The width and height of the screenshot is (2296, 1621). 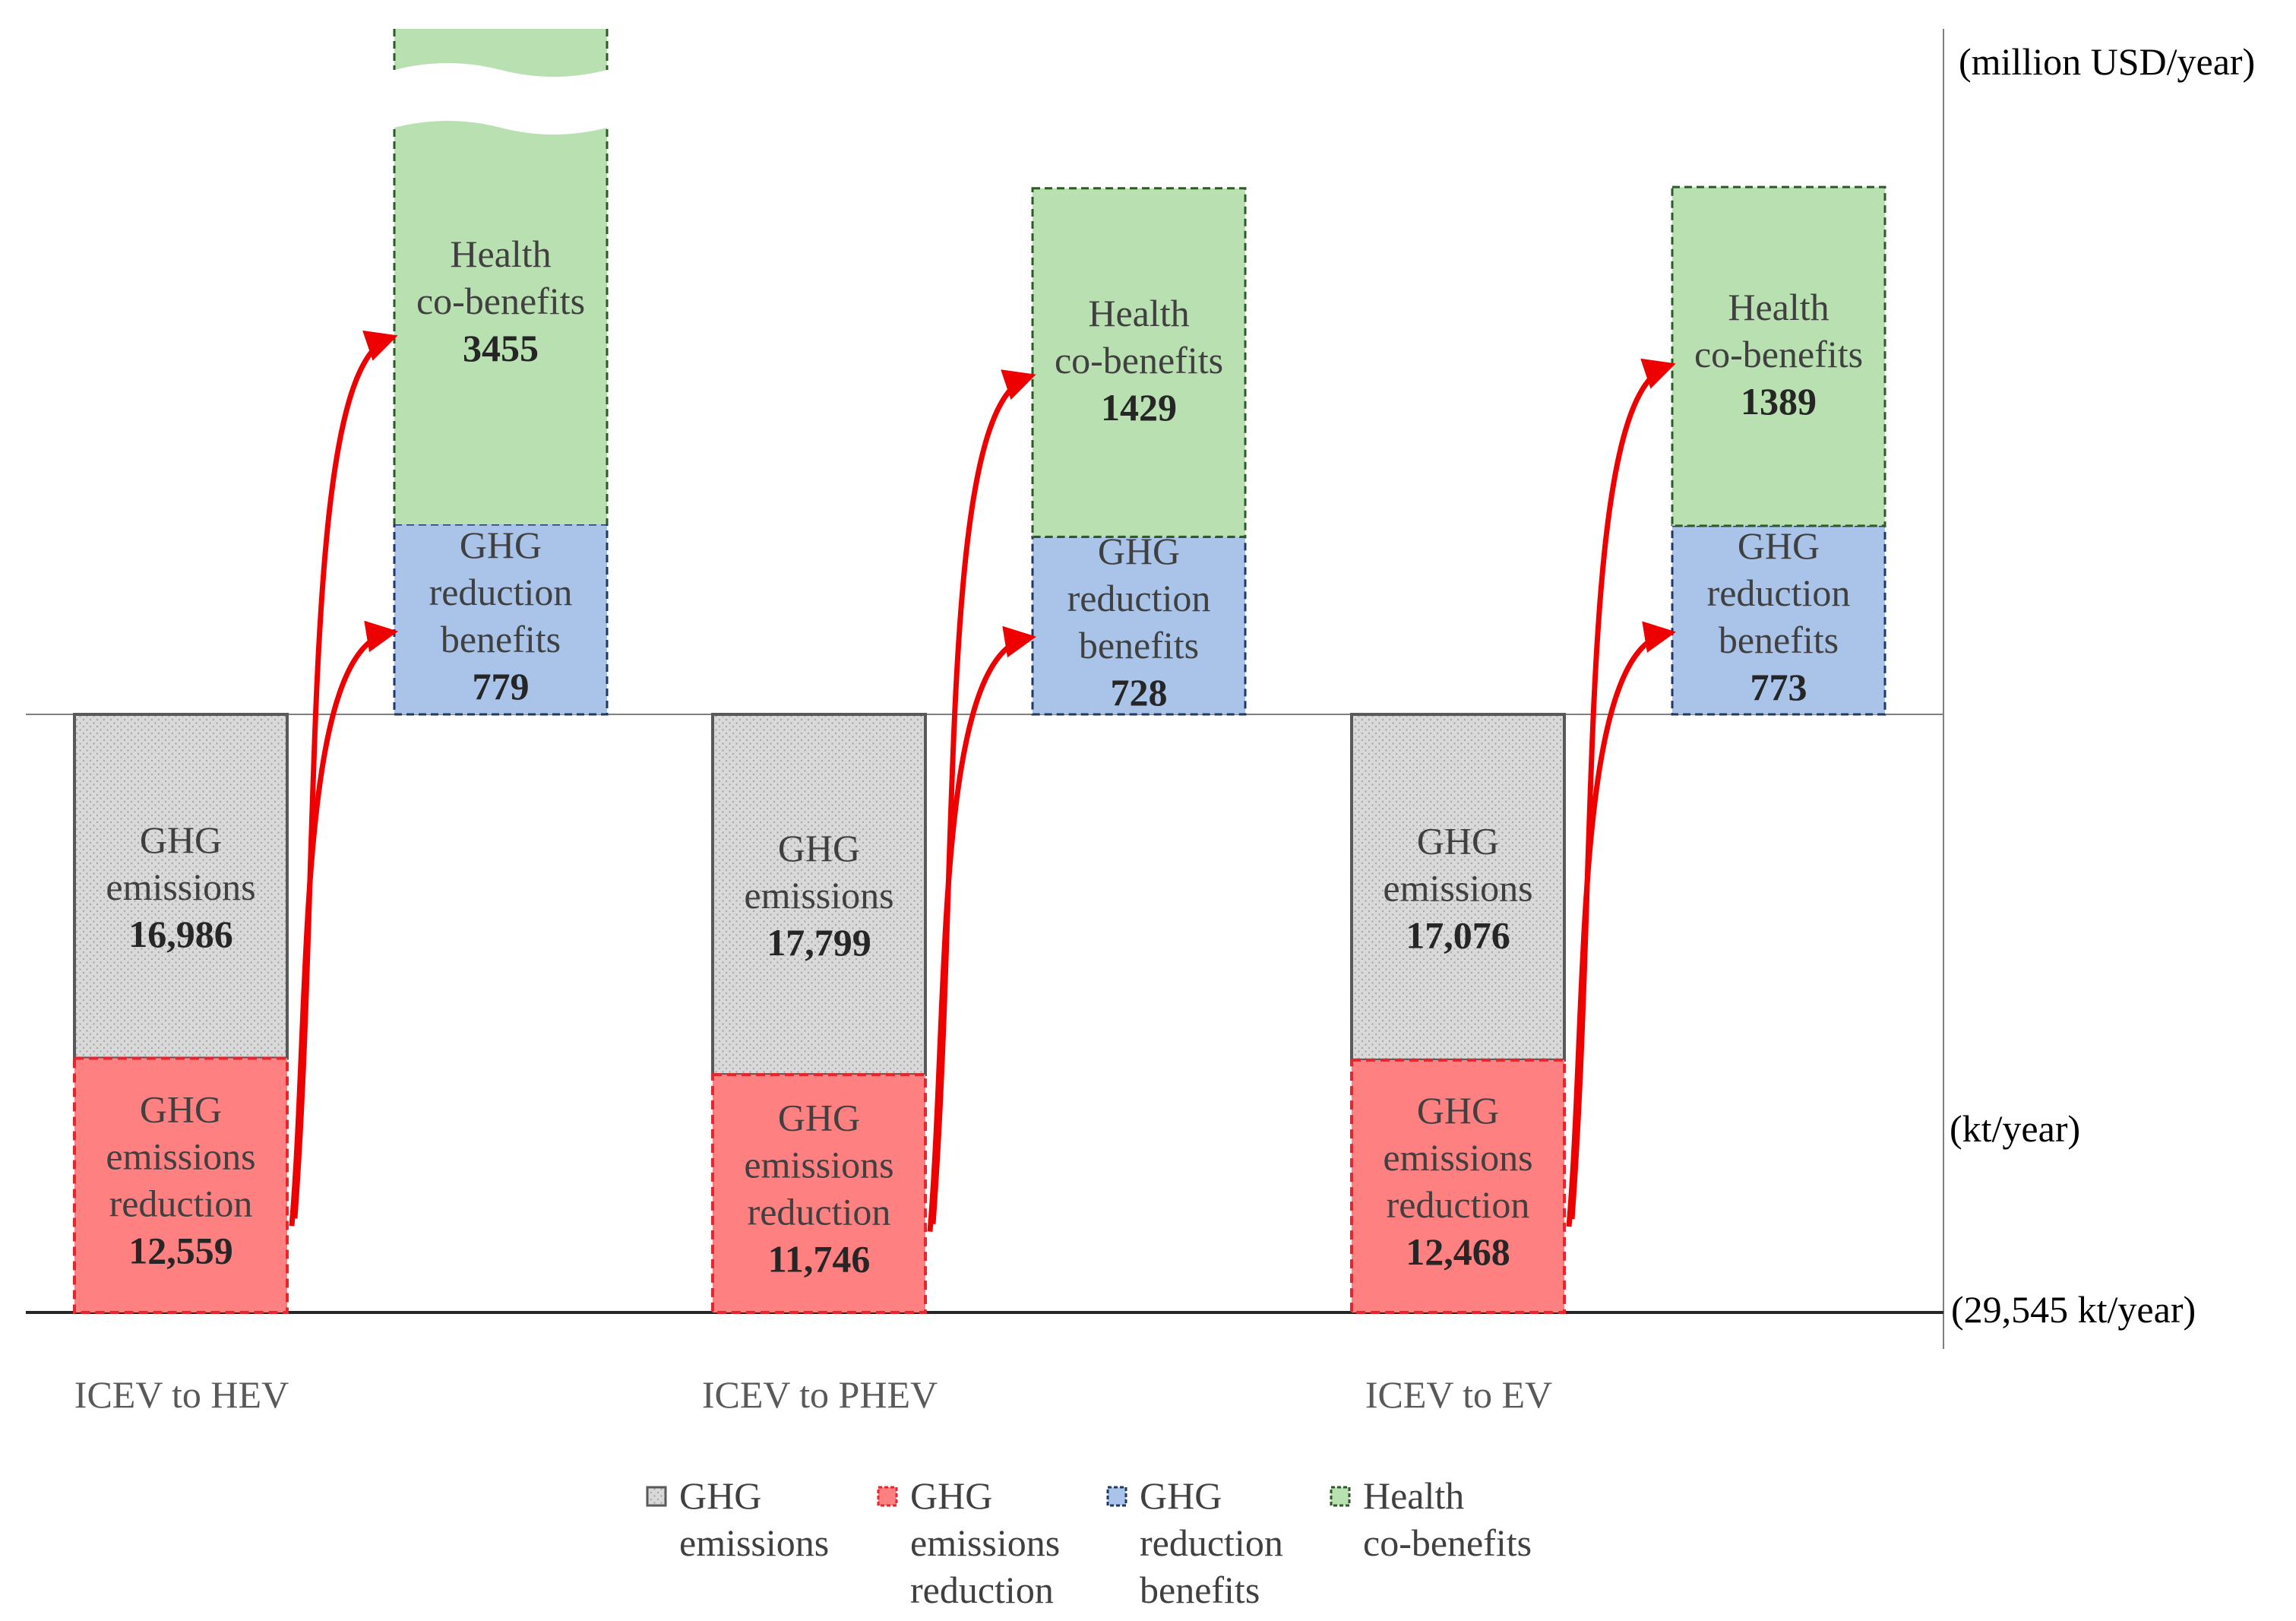 I want to click on emissions-label-line-2-2: emissions, so click(x=818, y=895).